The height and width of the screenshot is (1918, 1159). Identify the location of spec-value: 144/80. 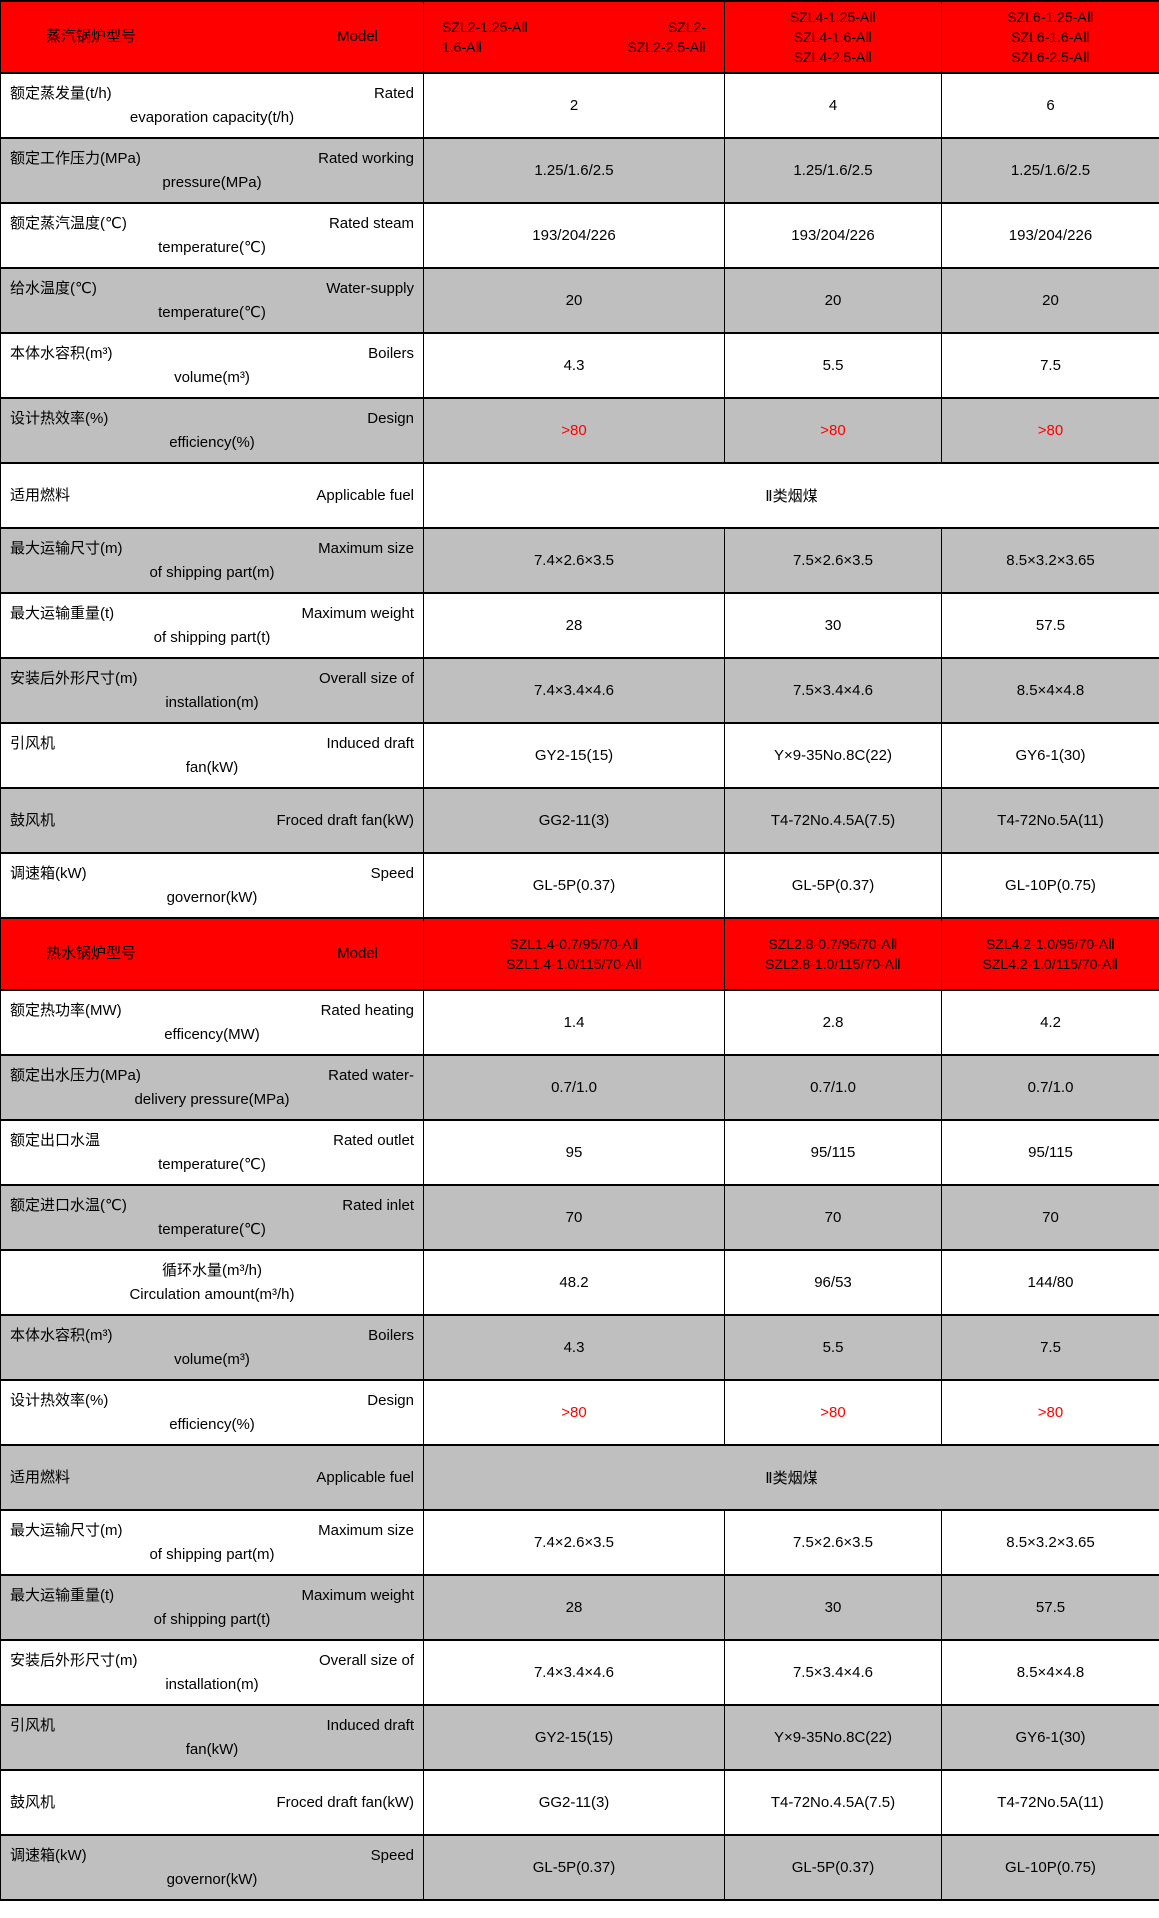
(1050, 1282).